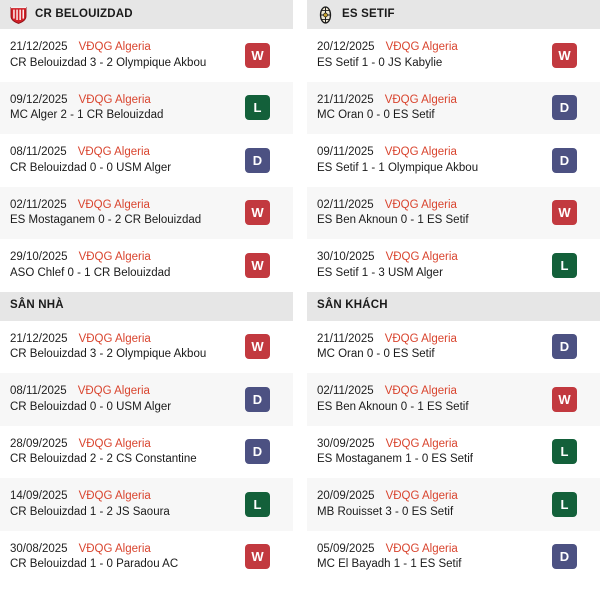 The height and width of the screenshot is (597, 600). I want to click on match-date: 30/09/2025, so click(346, 443).